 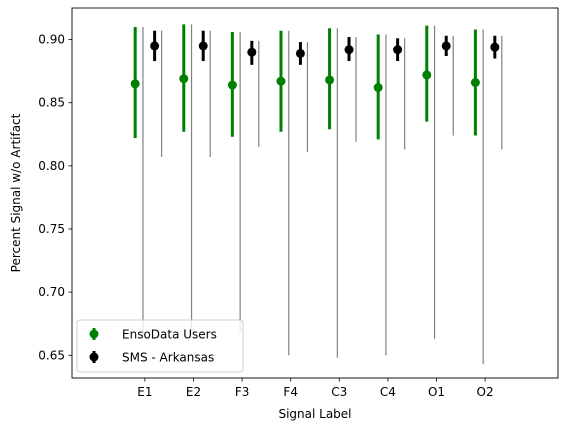 What do you see at coordinates (94, 357) in the screenshot?
I see `legend-marker-sms-dot` at bounding box center [94, 357].